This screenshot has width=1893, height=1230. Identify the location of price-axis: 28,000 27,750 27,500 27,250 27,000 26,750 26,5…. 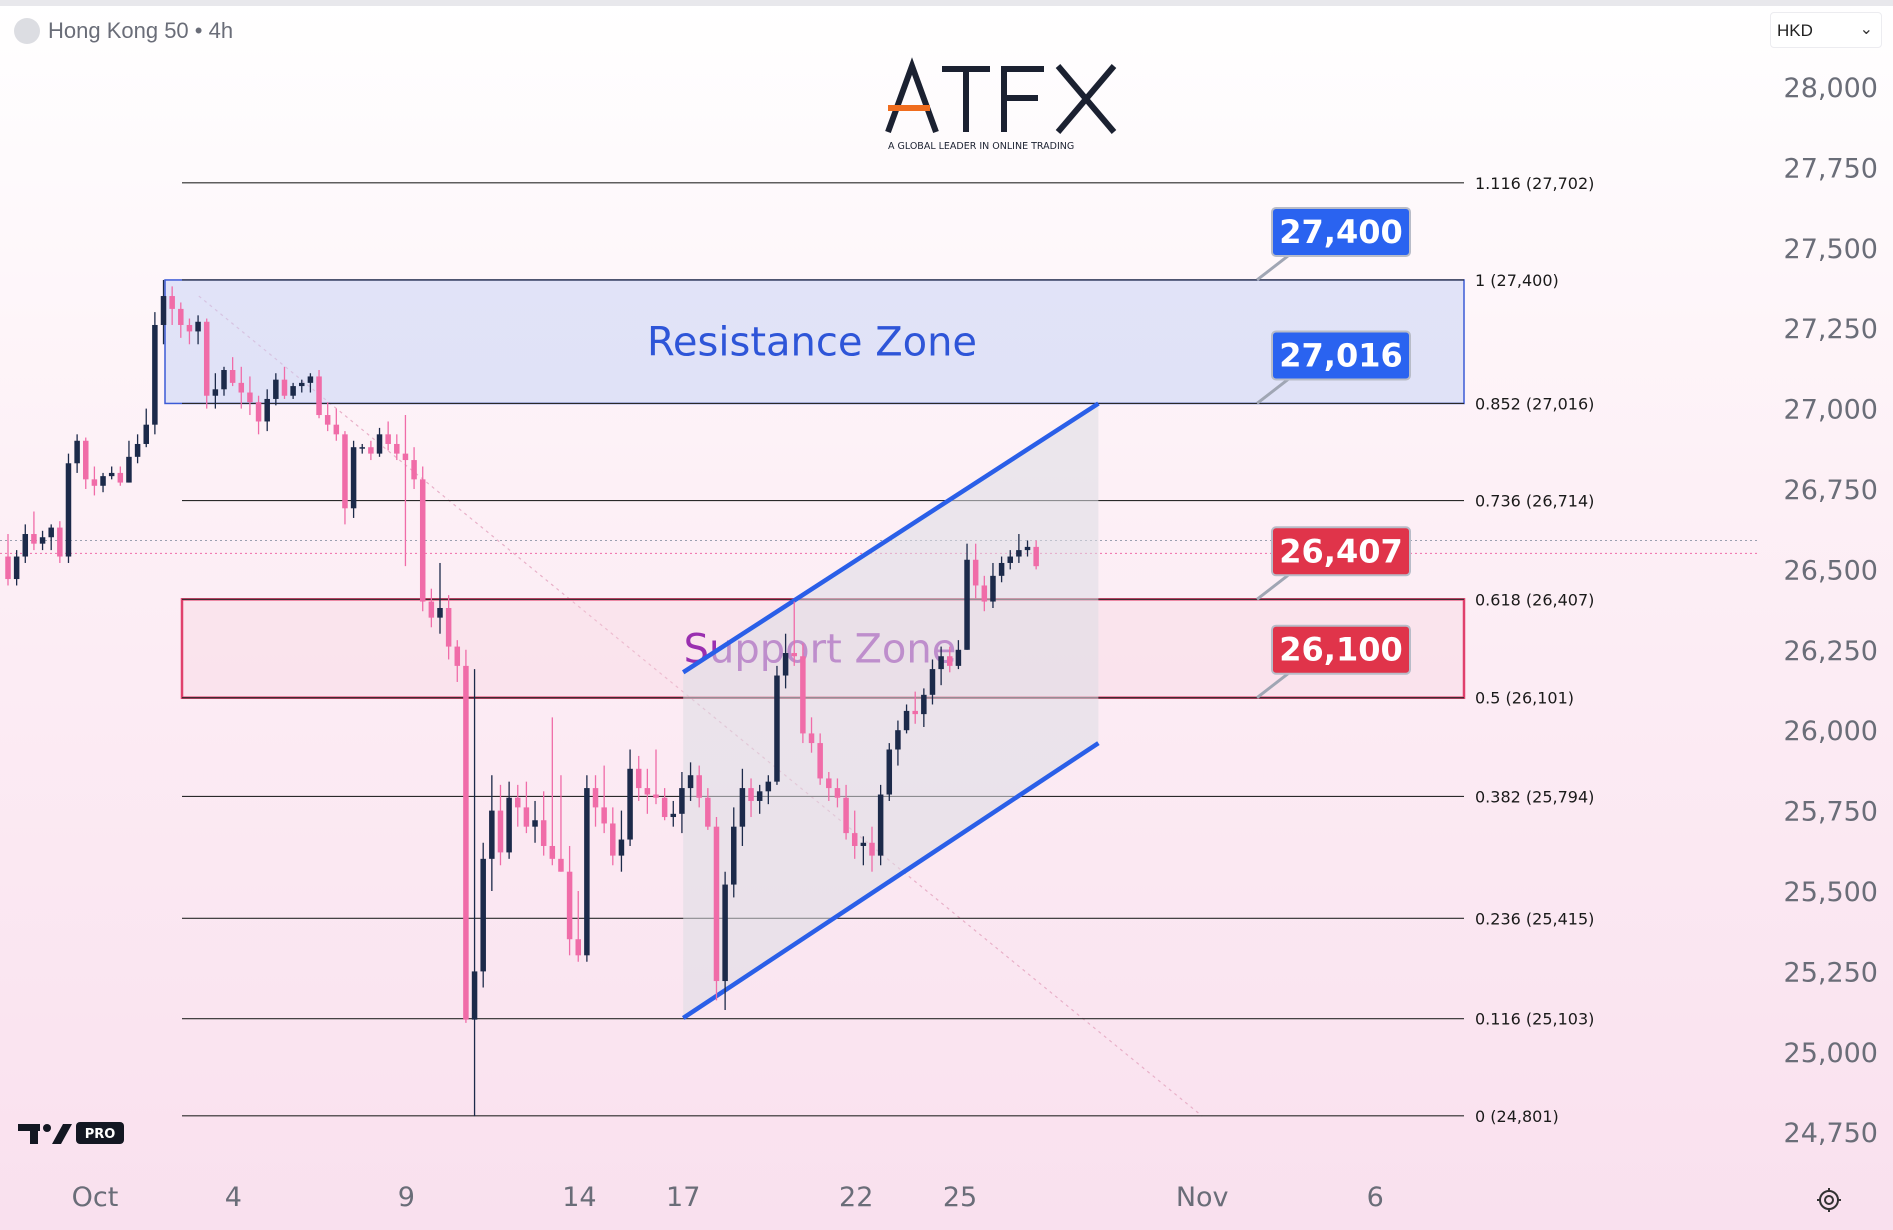
(1831, 611).